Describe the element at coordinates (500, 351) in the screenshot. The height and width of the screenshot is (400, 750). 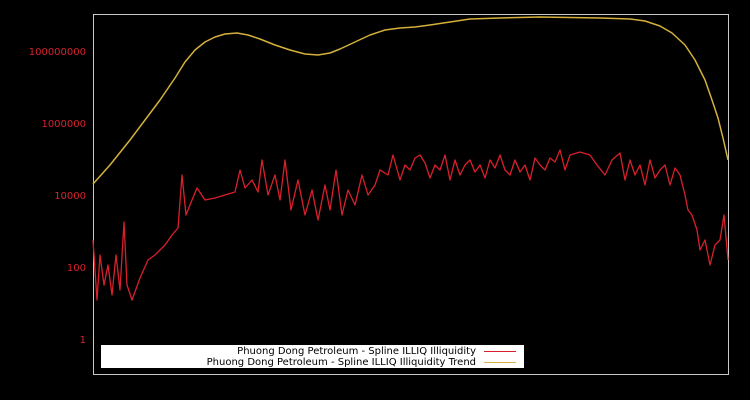
I see `legend-swatch-red` at that location.